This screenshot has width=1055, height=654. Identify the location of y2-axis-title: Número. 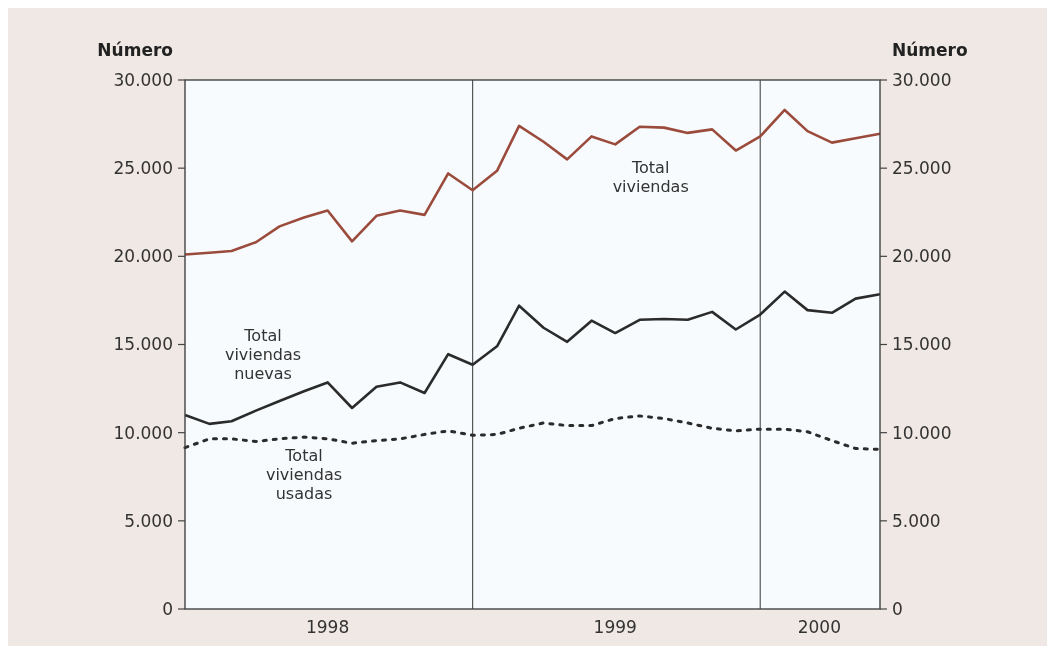
(930, 50).